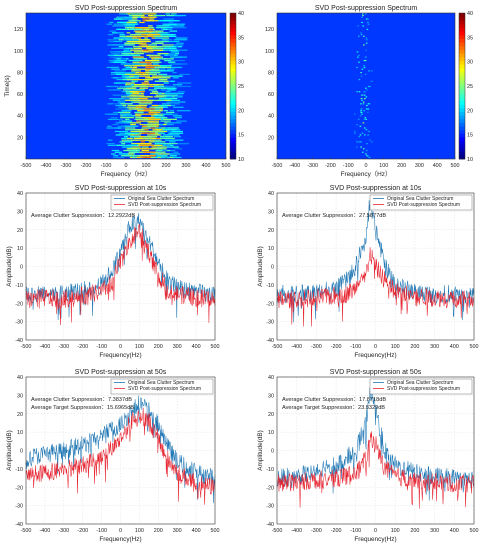 This screenshot has width=499, height=550. Describe the element at coordinates (312, 166) in the screenshot. I see `x-tick-label: -300` at that location.